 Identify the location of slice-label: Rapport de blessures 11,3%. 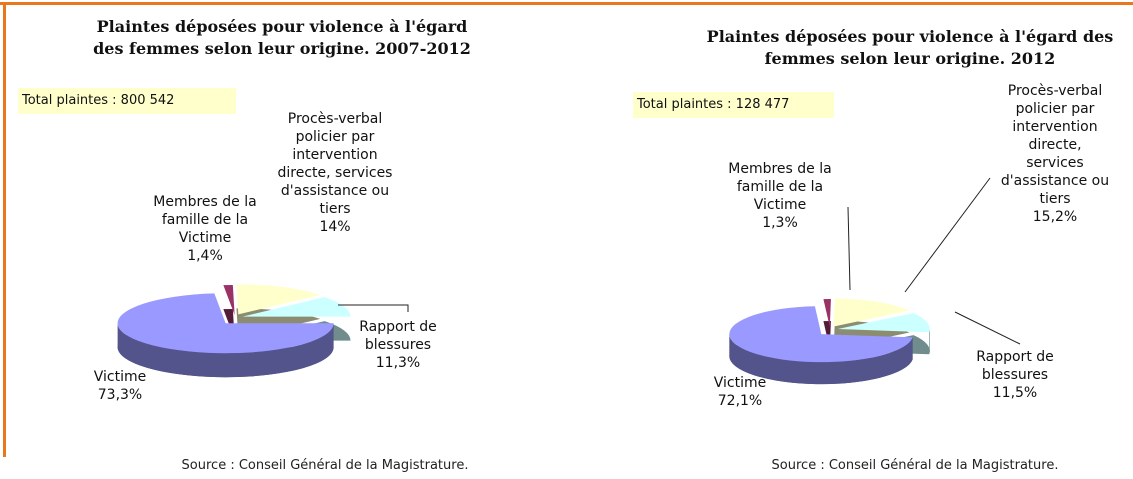
(398, 345).